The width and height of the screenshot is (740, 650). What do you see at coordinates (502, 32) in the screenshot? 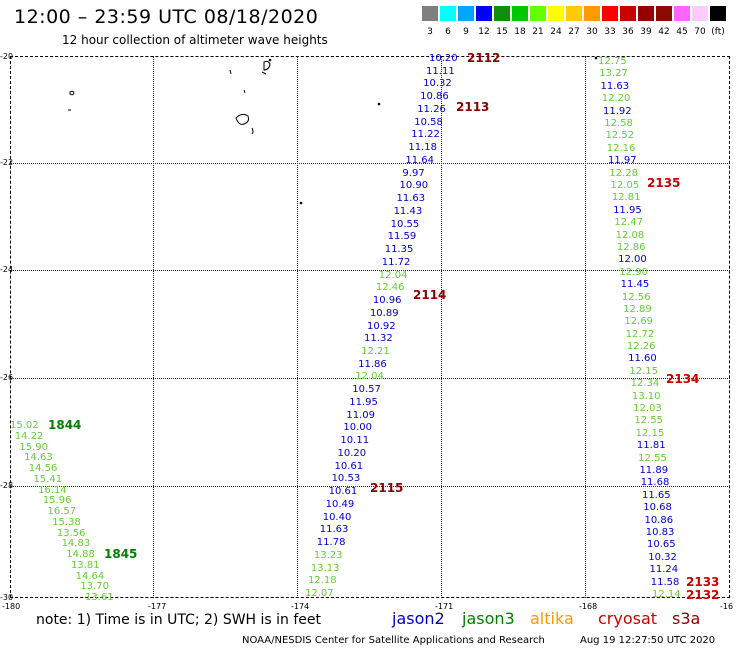
I see `color-swatch-label: 15` at bounding box center [502, 32].